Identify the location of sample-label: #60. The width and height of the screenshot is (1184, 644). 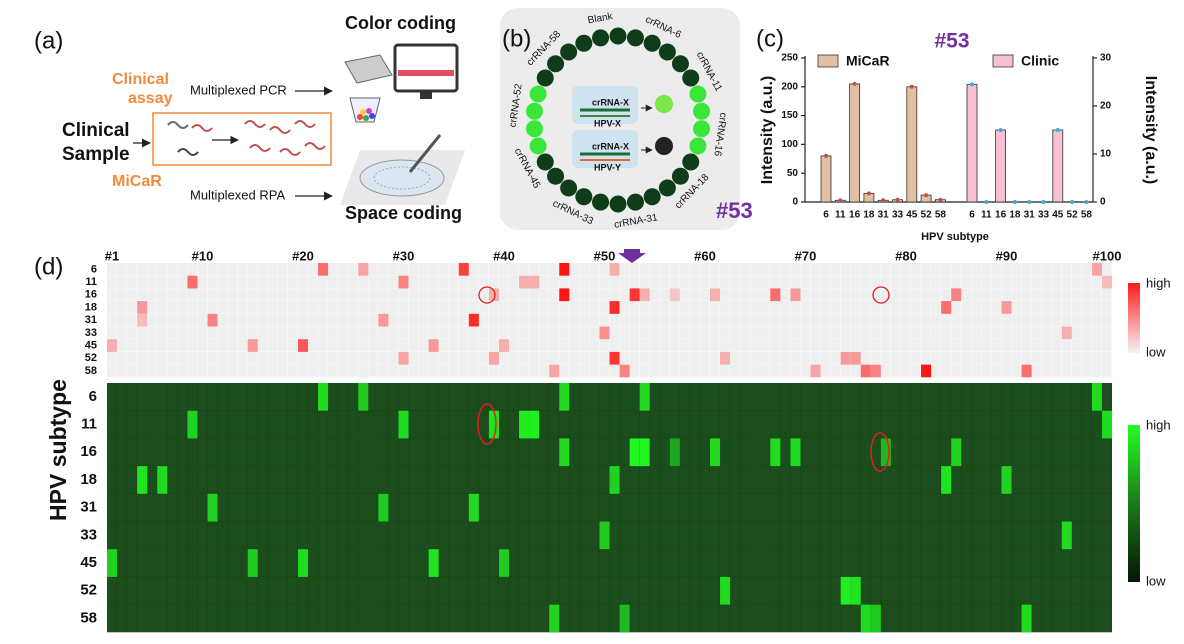
(705, 255).